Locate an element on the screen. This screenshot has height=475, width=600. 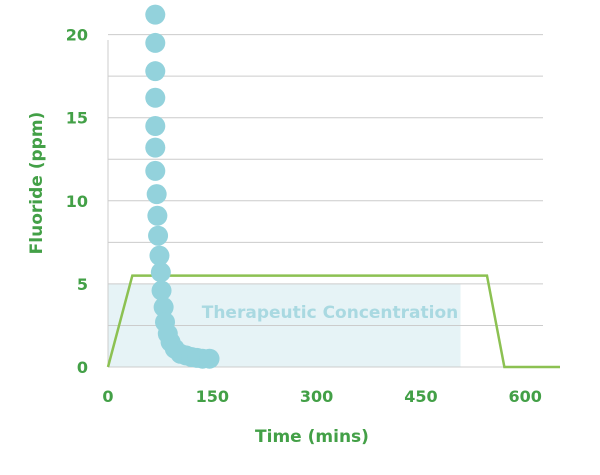
x-tick-label-300: 300 is located at coordinates (316, 396).